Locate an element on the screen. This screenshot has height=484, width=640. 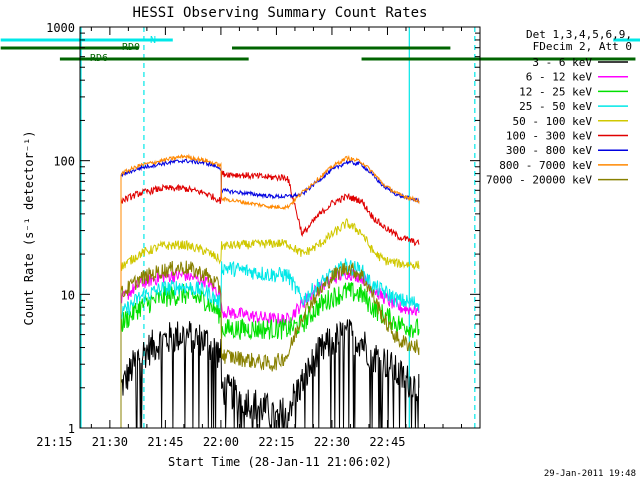
legend-label: 3 - 6 keV is located at coordinates (562, 62).